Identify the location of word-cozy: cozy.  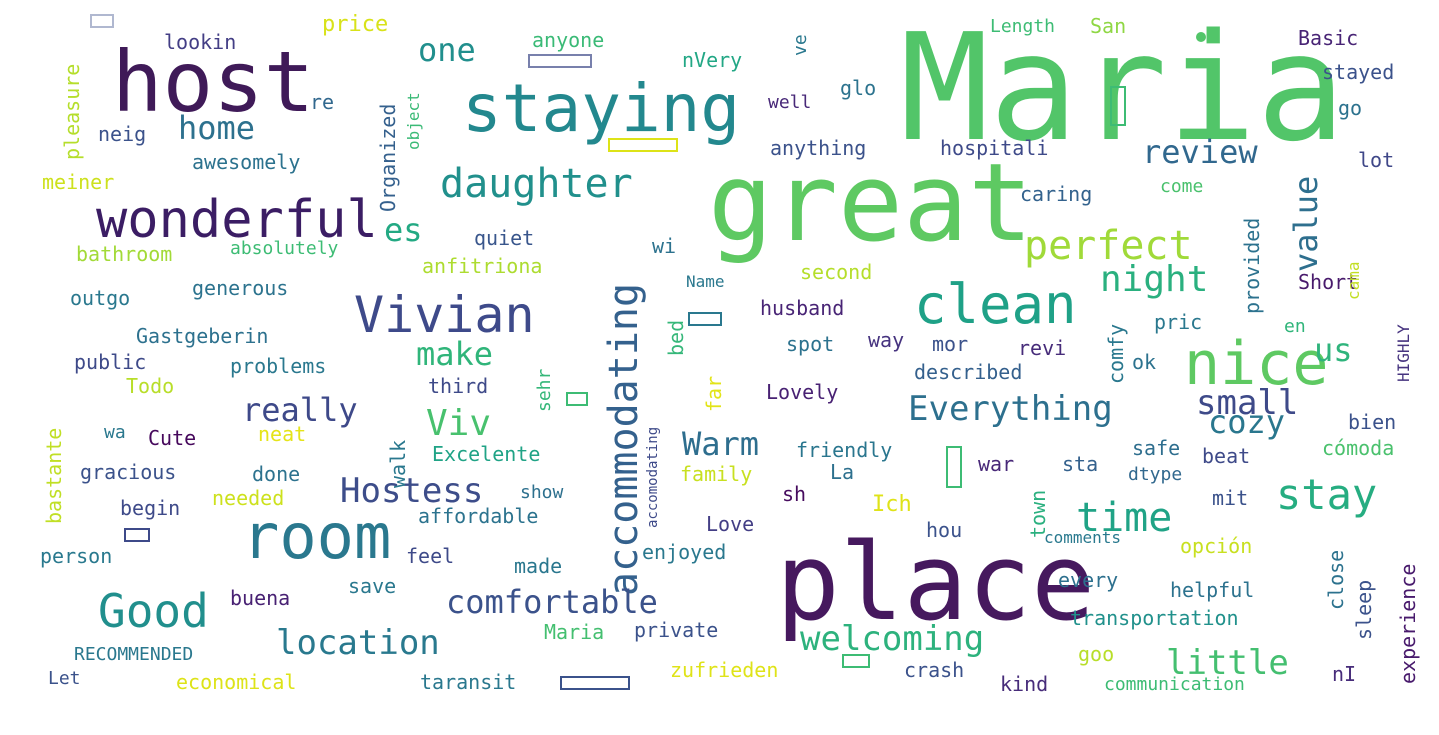
(1247, 422).